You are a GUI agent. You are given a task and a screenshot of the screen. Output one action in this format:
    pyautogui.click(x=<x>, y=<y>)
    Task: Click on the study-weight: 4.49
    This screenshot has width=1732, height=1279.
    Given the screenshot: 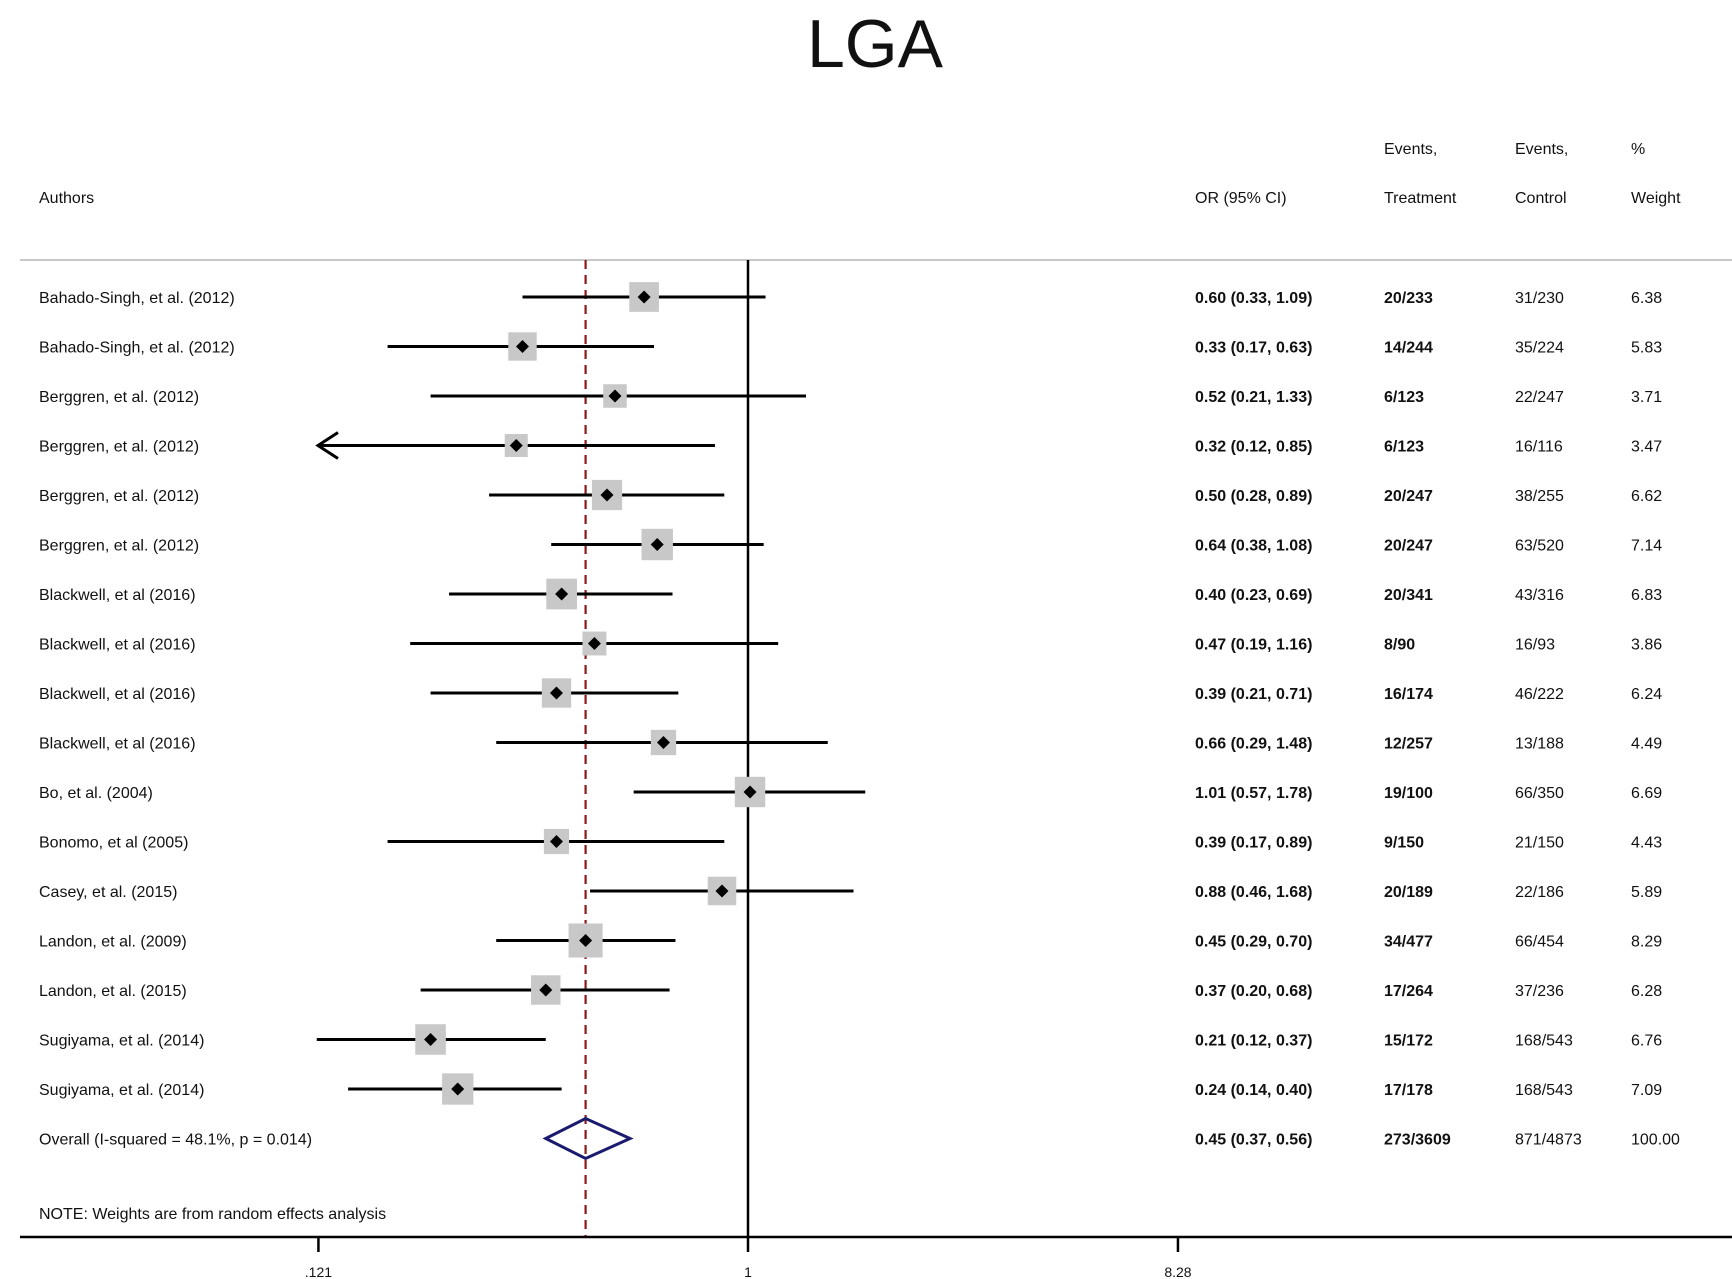 What is the action you would take?
    pyautogui.click(x=1646, y=744)
    